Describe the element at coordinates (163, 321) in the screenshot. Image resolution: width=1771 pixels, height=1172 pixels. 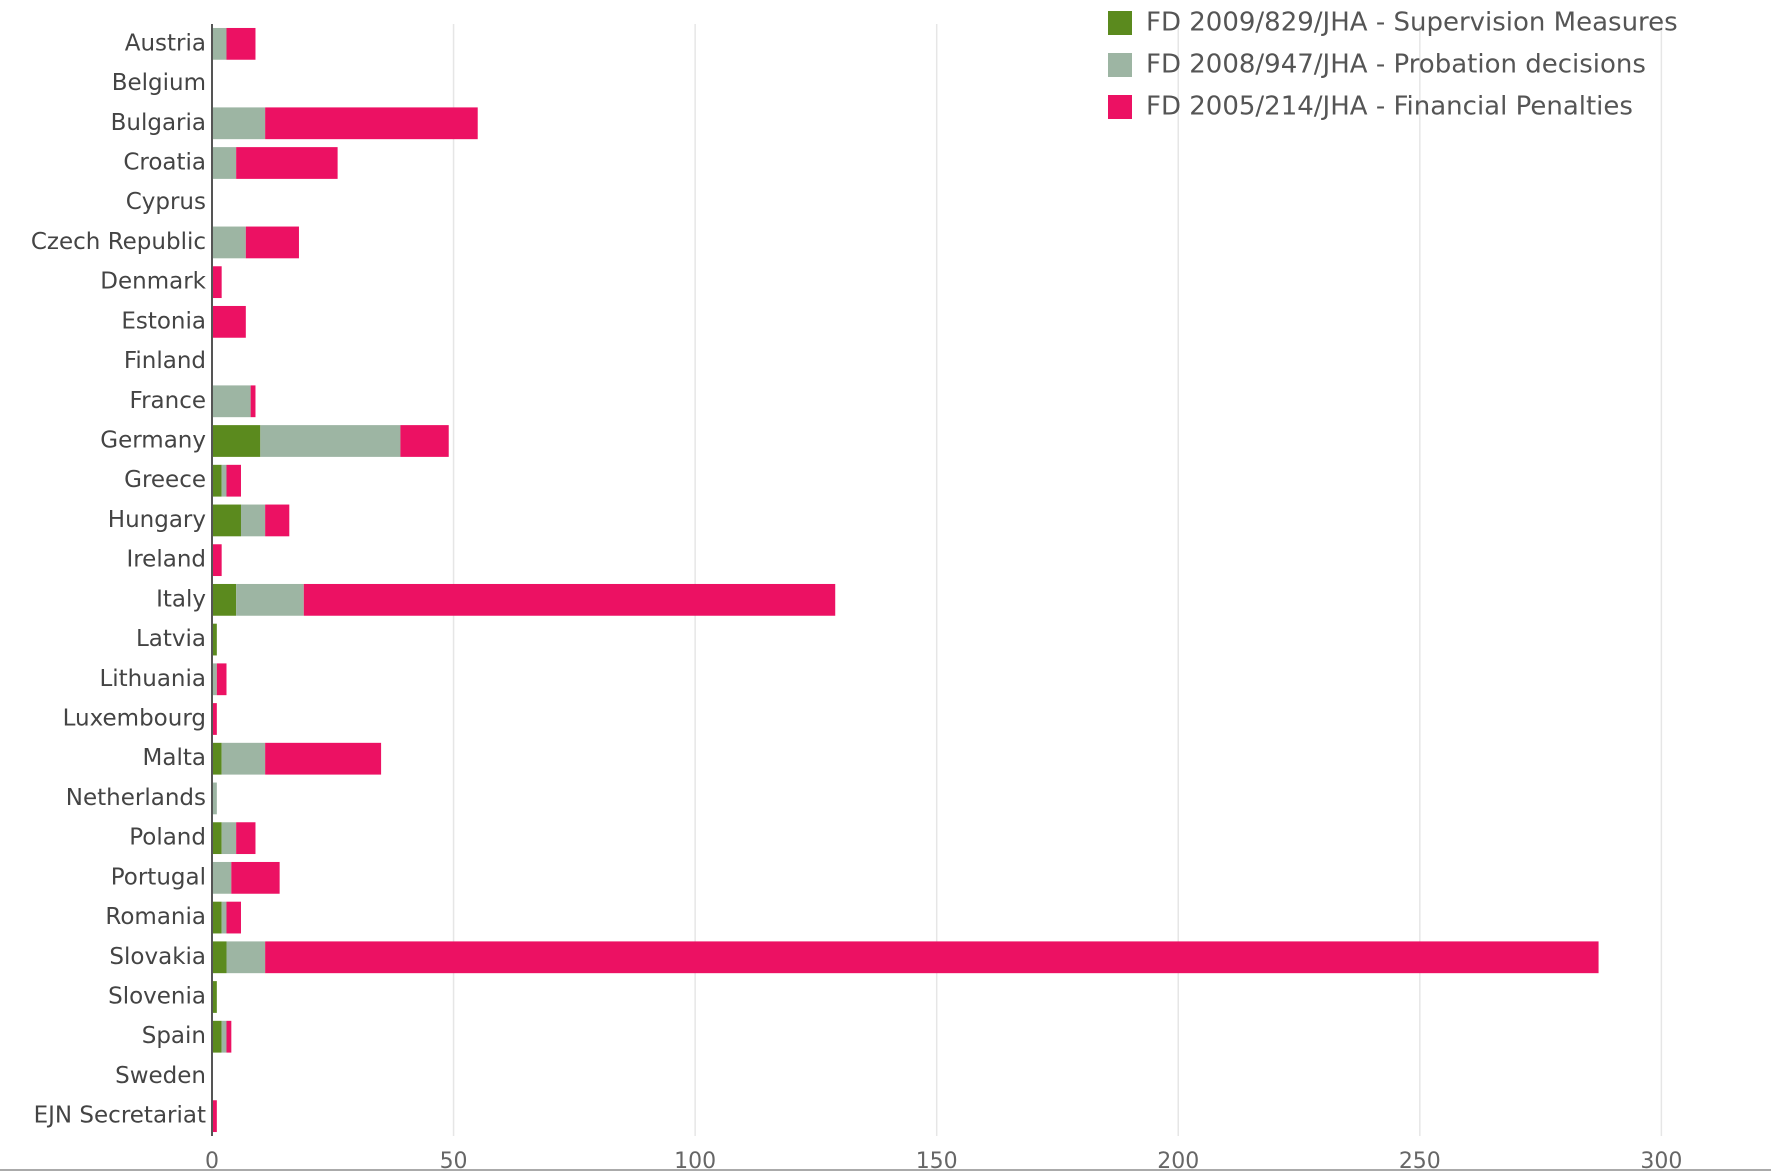
I see `y-tick-label: Estonia` at that location.